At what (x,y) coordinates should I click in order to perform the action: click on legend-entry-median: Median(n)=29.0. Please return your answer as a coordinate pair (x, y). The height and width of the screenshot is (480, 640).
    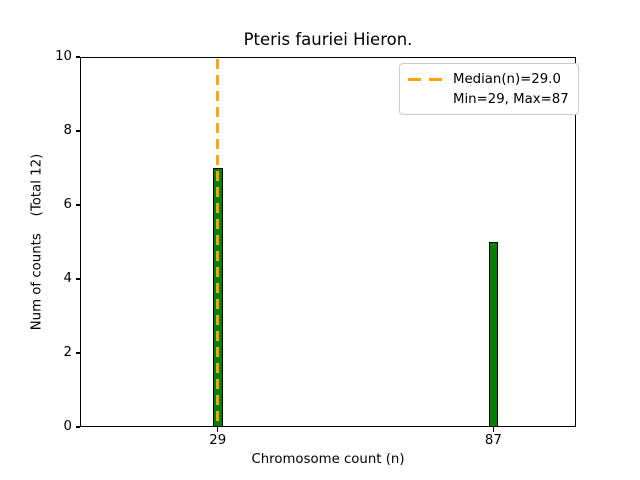
    Looking at the image, I should click on (488, 79).